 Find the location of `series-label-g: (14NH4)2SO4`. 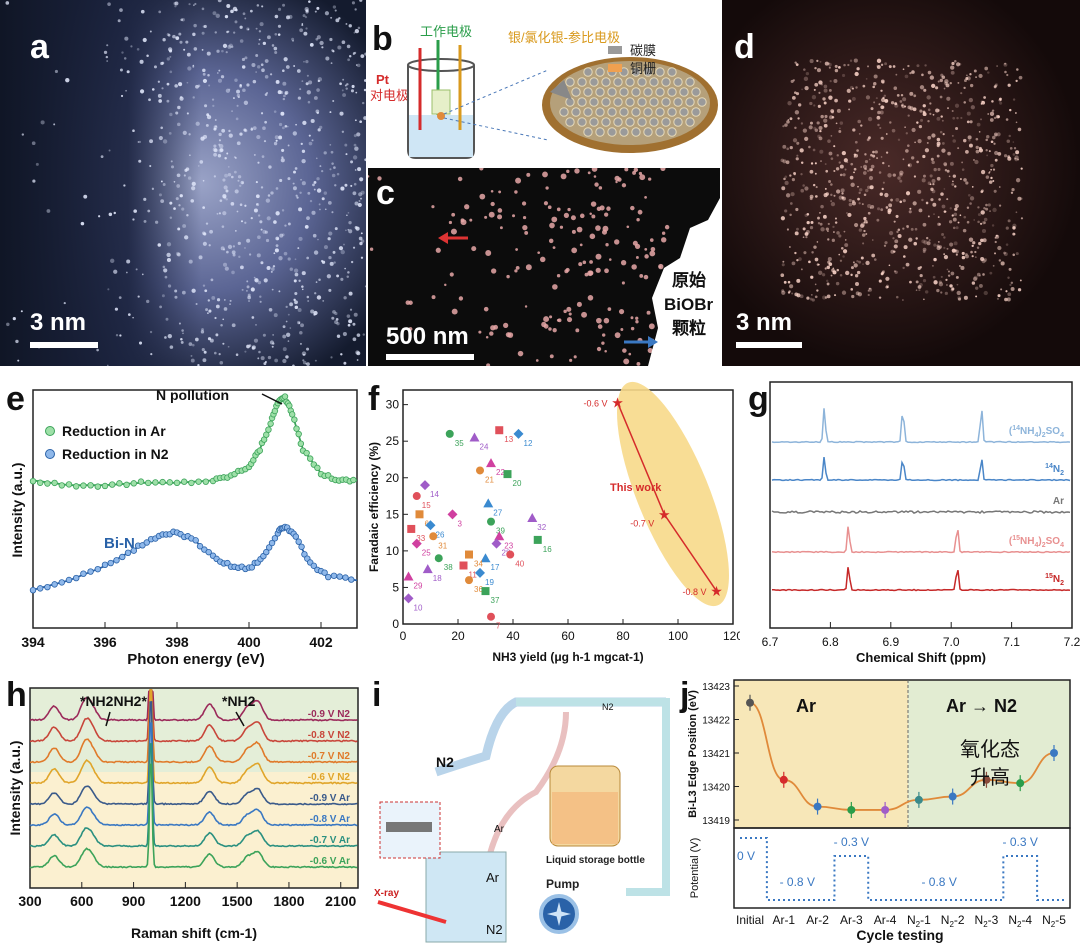

series-label-g: (14NH4)2SO4 is located at coordinates (1036, 432).